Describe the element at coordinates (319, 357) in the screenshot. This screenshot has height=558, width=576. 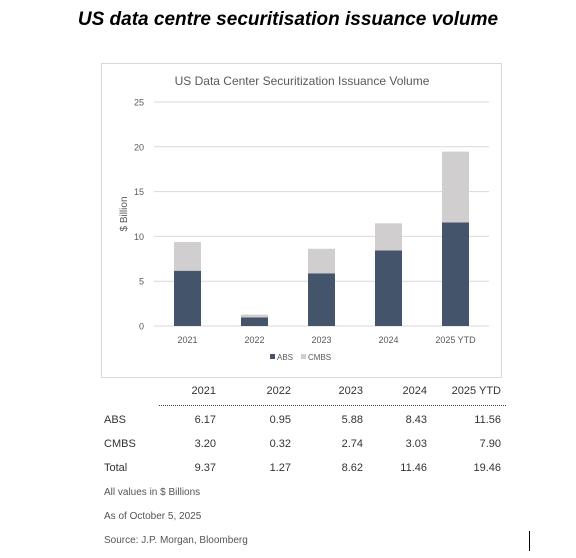
I see `legend-label-cmbs: CMBS` at that location.